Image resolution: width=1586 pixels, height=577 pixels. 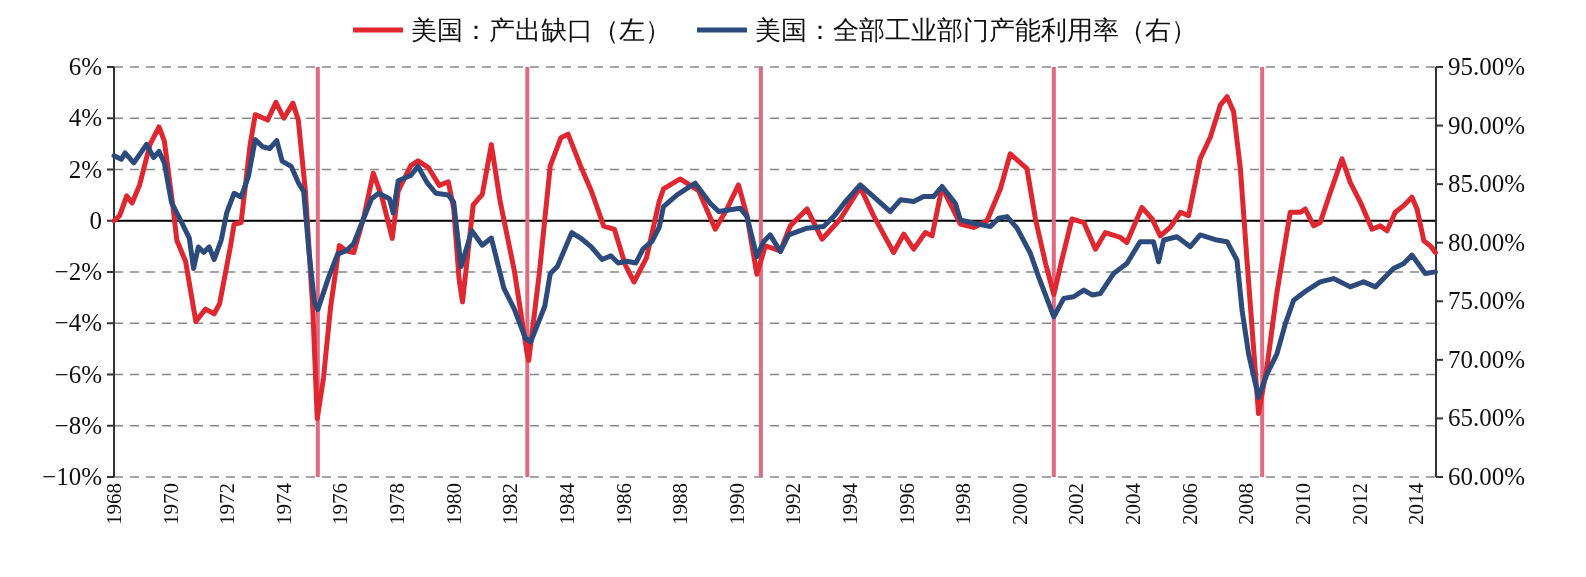 What do you see at coordinates (963, 504) in the screenshot?
I see `x-tick-label: 1998` at bounding box center [963, 504].